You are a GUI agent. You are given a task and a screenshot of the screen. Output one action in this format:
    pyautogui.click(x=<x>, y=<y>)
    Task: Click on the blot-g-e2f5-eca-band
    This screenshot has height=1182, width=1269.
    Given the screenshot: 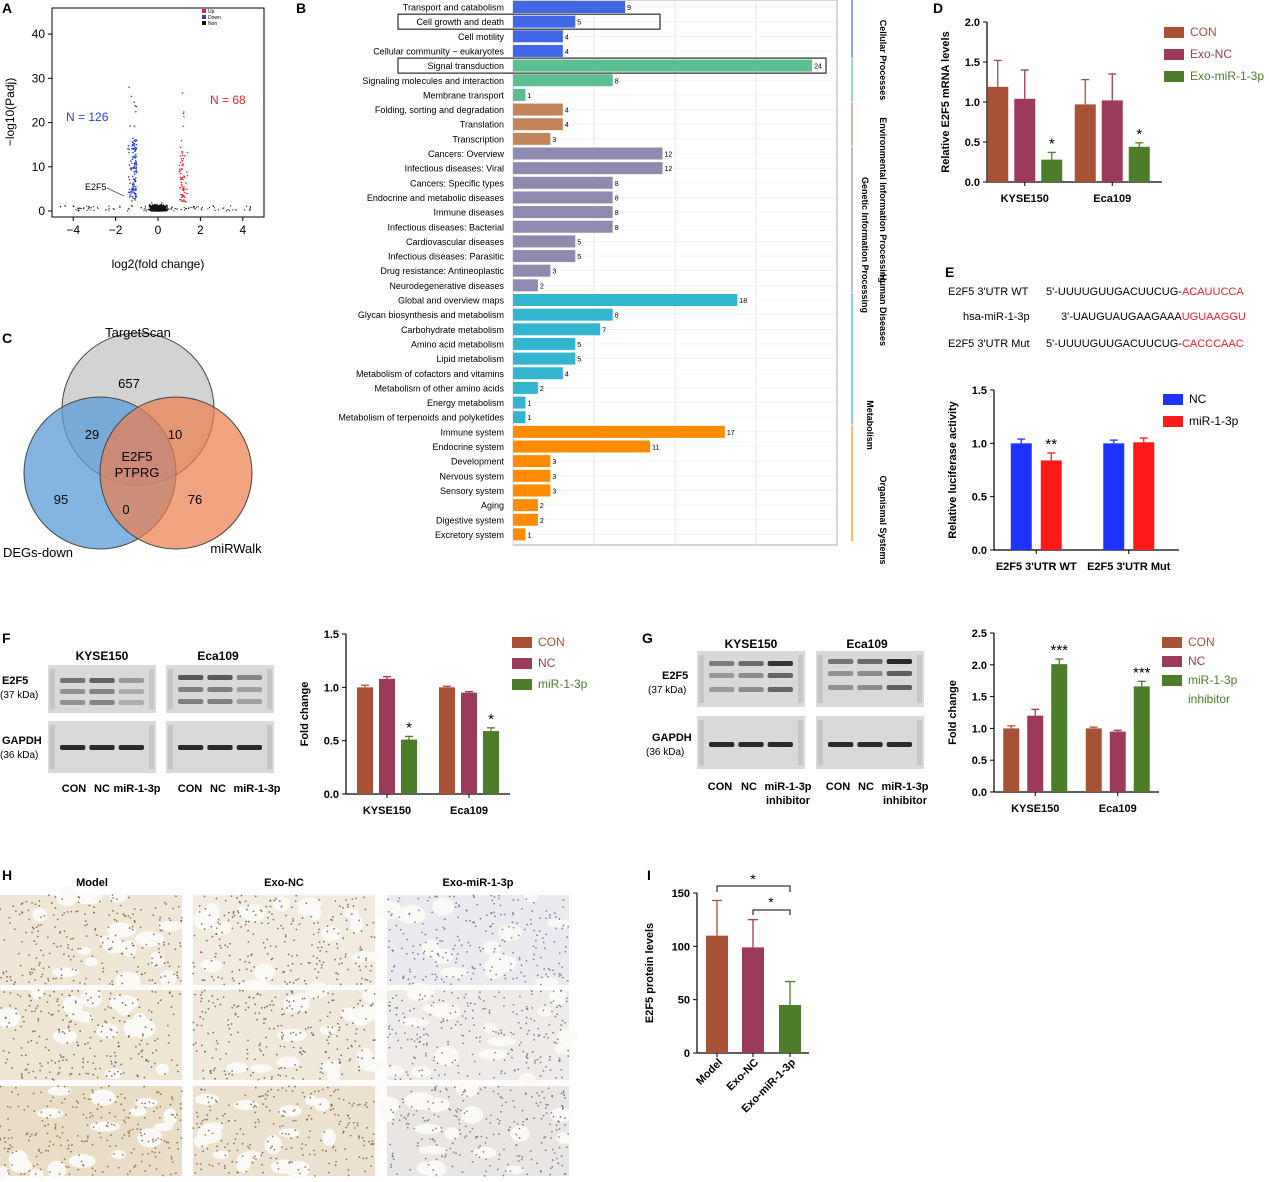 What is the action you would take?
    pyautogui.click(x=870, y=687)
    